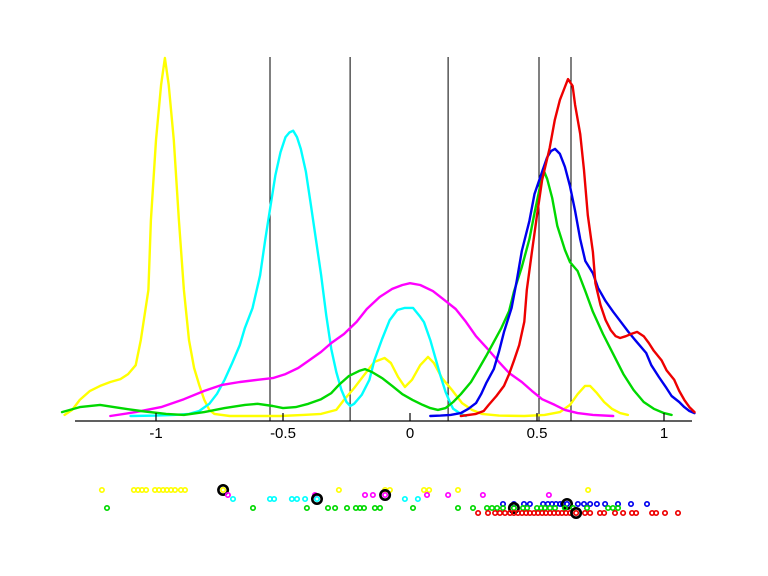 The height and width of the screenshot is (576, 768). I want to click on x-tick-label: 0.5, so click(537, 433).